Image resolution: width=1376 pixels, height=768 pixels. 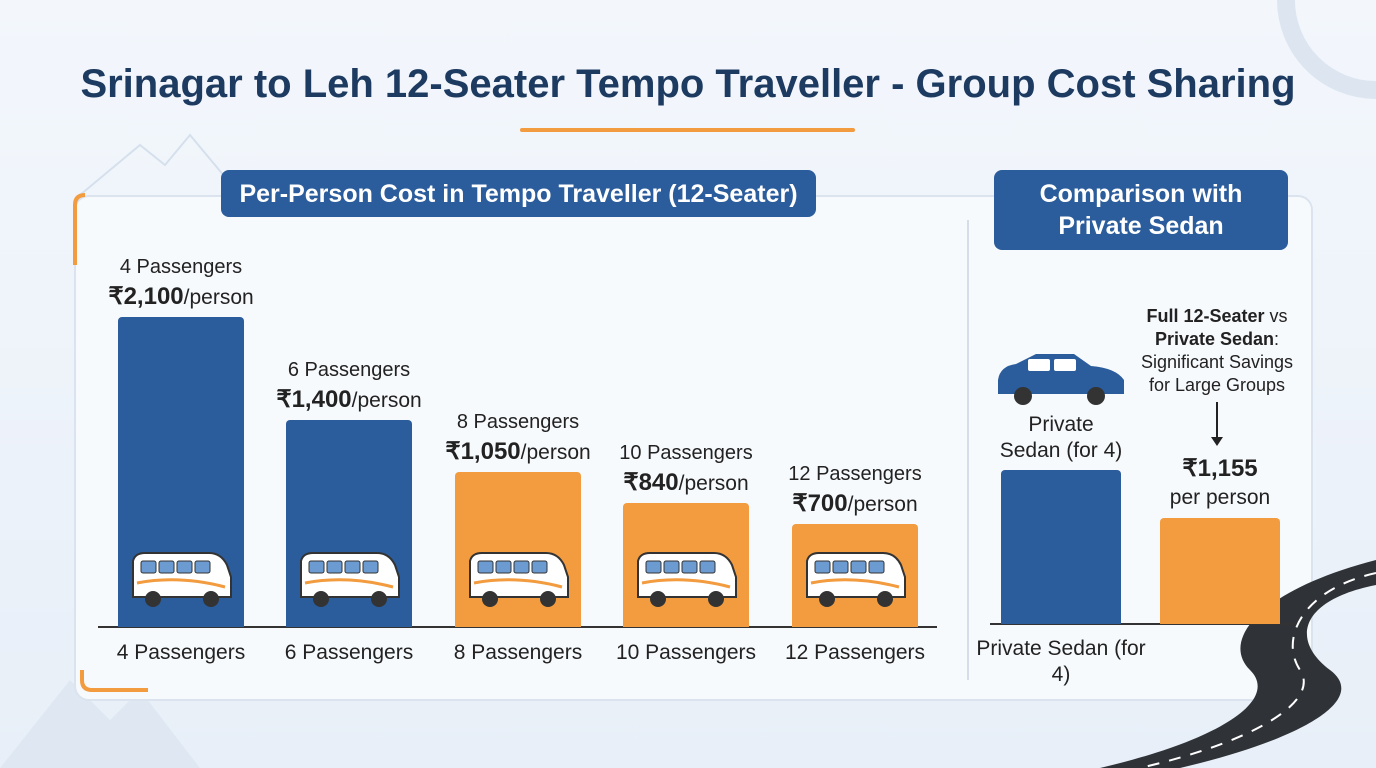 I want to click on value-unit: per person, so click(x=1220, y=498).